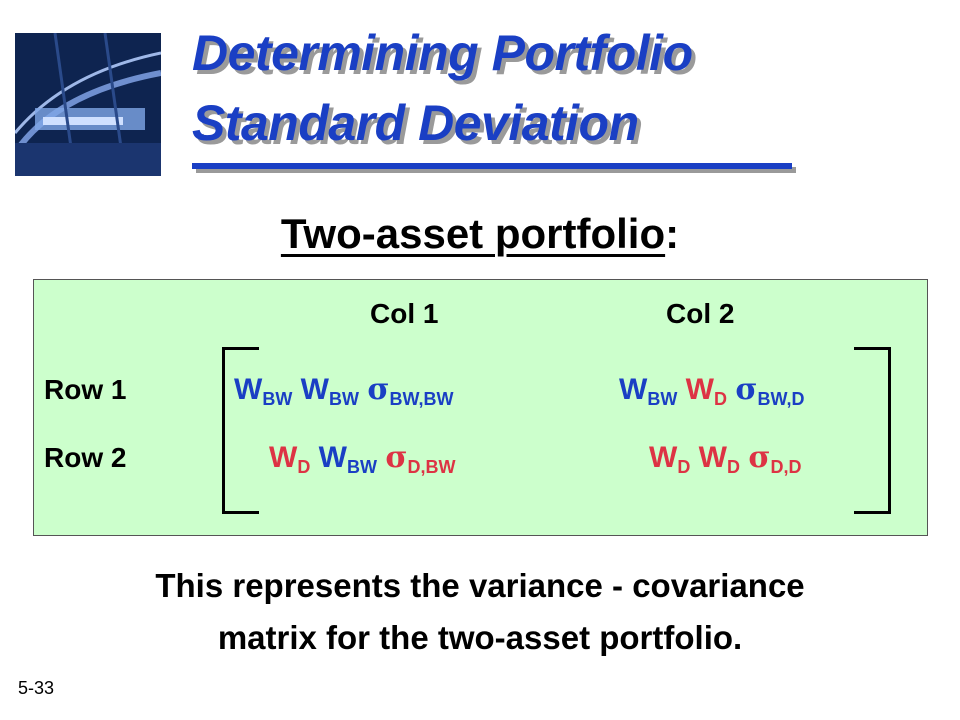  What do you see at coordinates (473, 233) in the screenshot?
I see `subtitle-text: Two-asset portfolio` at bounding box center [473, 233].